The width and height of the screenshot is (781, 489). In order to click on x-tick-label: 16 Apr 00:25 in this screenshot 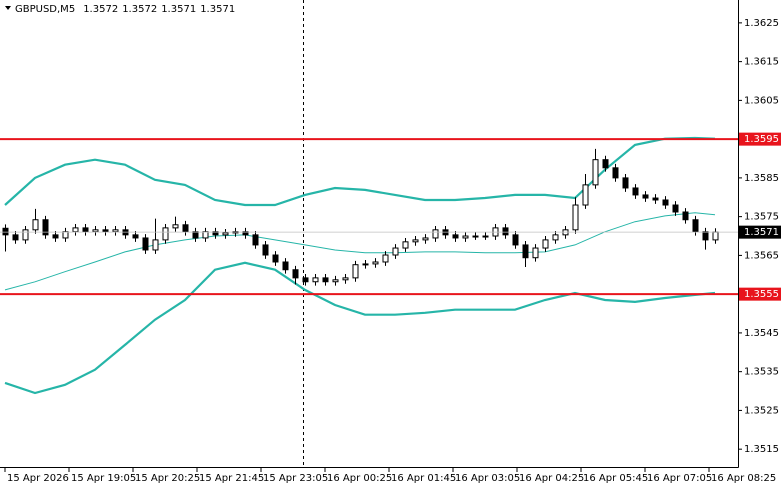, I will do `click(359, 478)`.